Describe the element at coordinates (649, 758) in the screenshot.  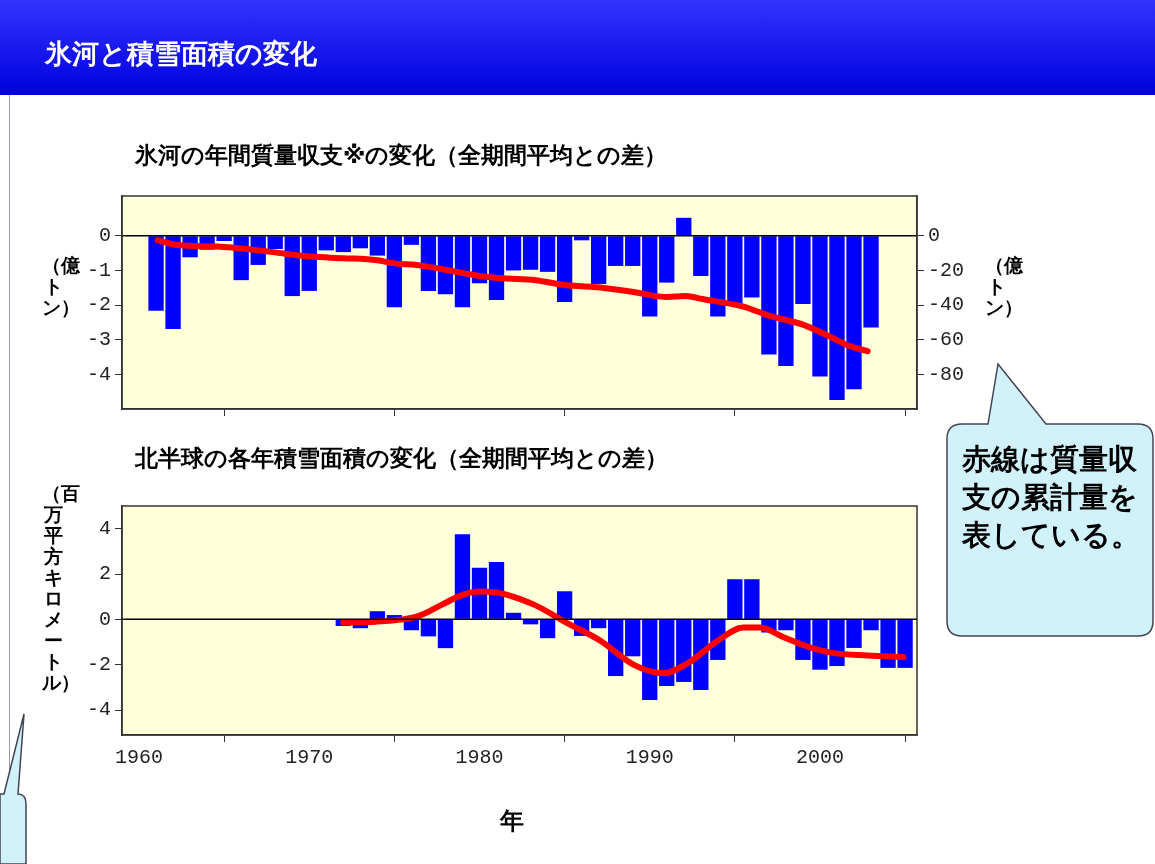
I see `x-tick-label: 1990` at that location.